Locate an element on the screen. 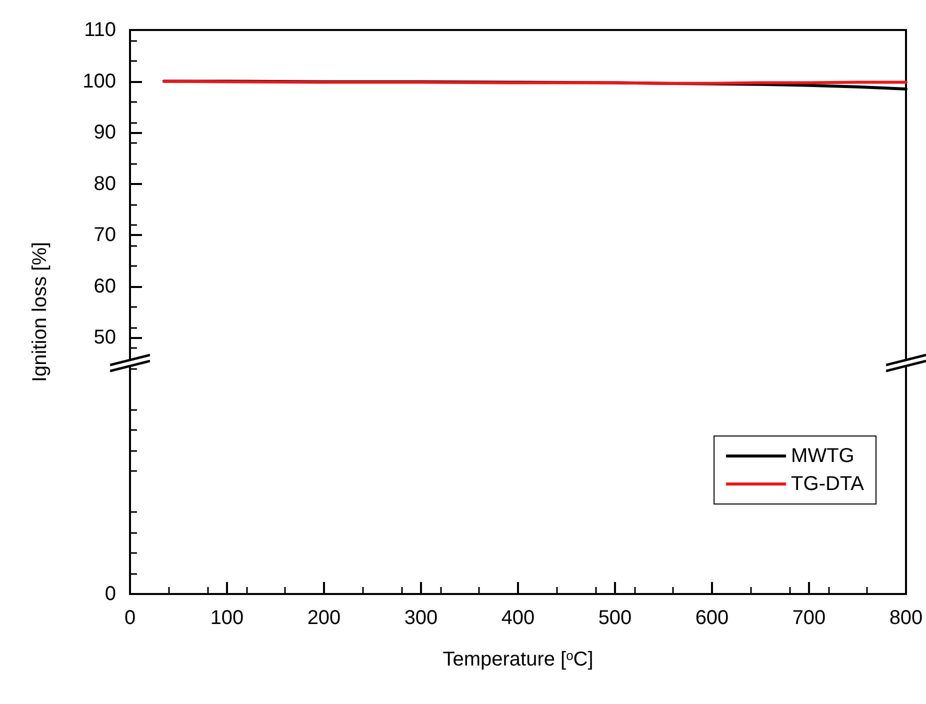 The image size is (926, 704). x-tick-label: 300 is located at coordinates (421, 618).